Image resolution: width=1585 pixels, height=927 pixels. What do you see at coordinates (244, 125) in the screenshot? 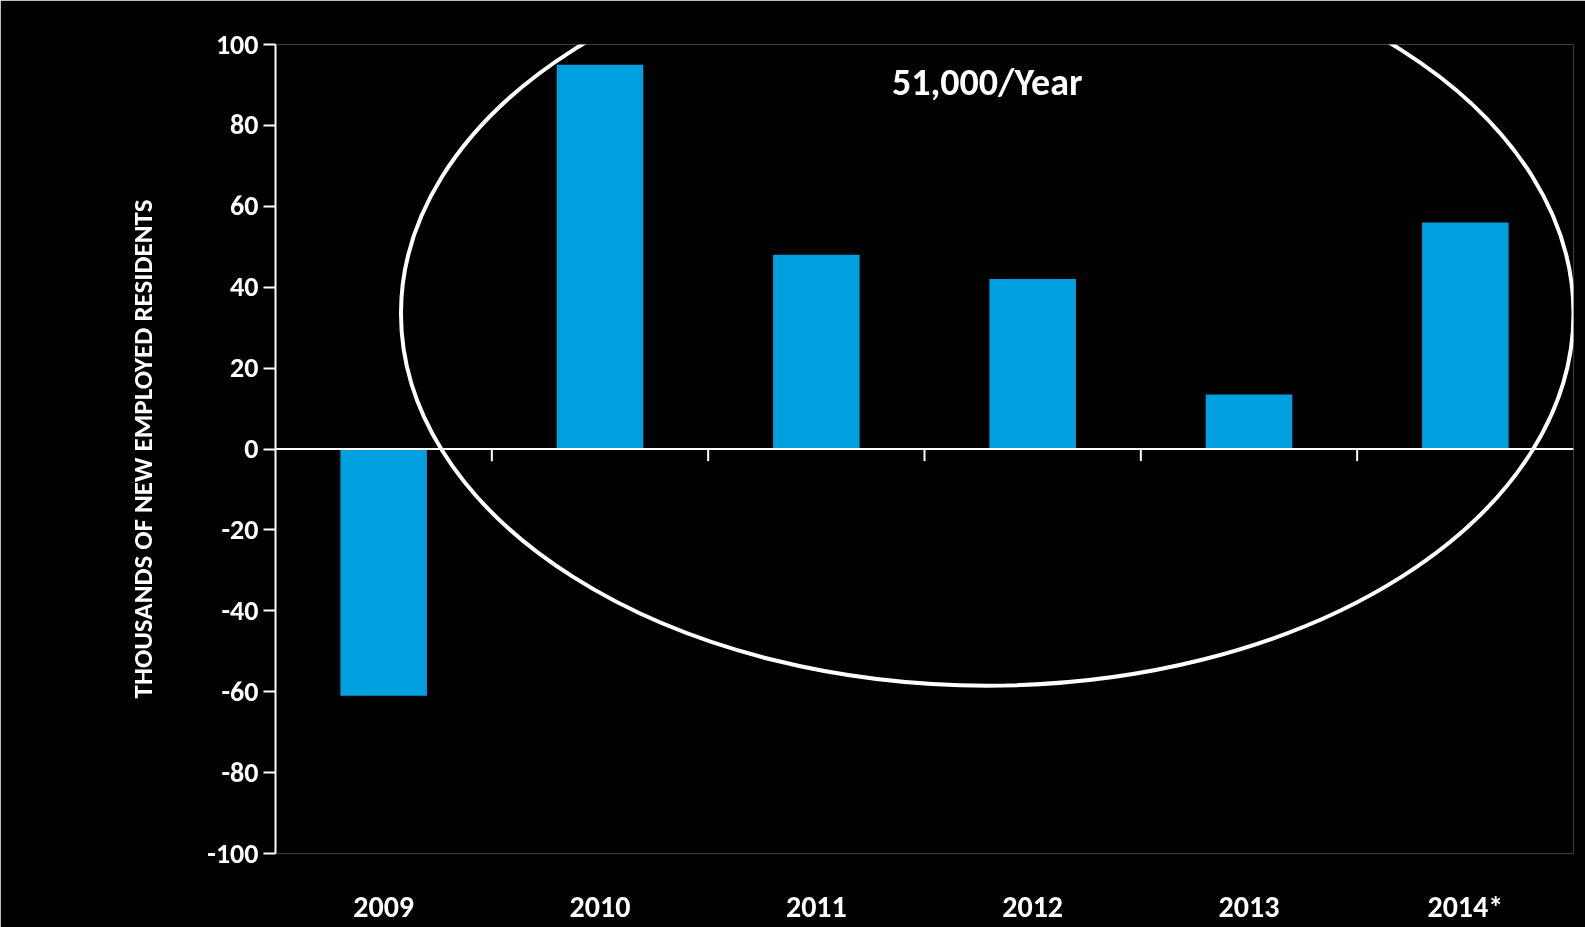
I see `y-tick-label: 80` at bounding box center [244, 125].